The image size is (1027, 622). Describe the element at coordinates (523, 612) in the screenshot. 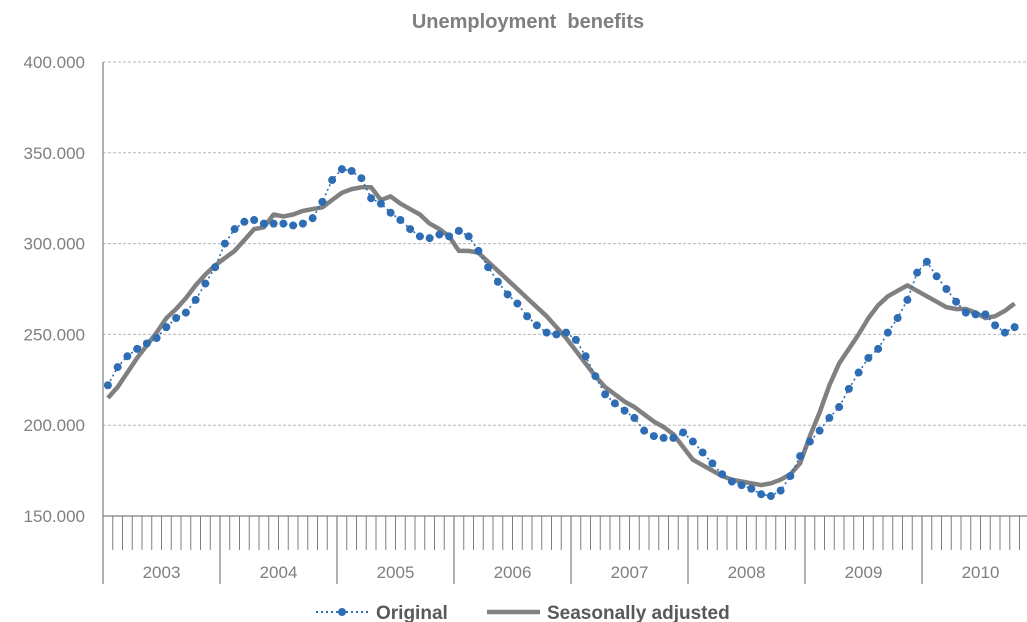

I see `legend: Original Seasonally adjusted` at that location.